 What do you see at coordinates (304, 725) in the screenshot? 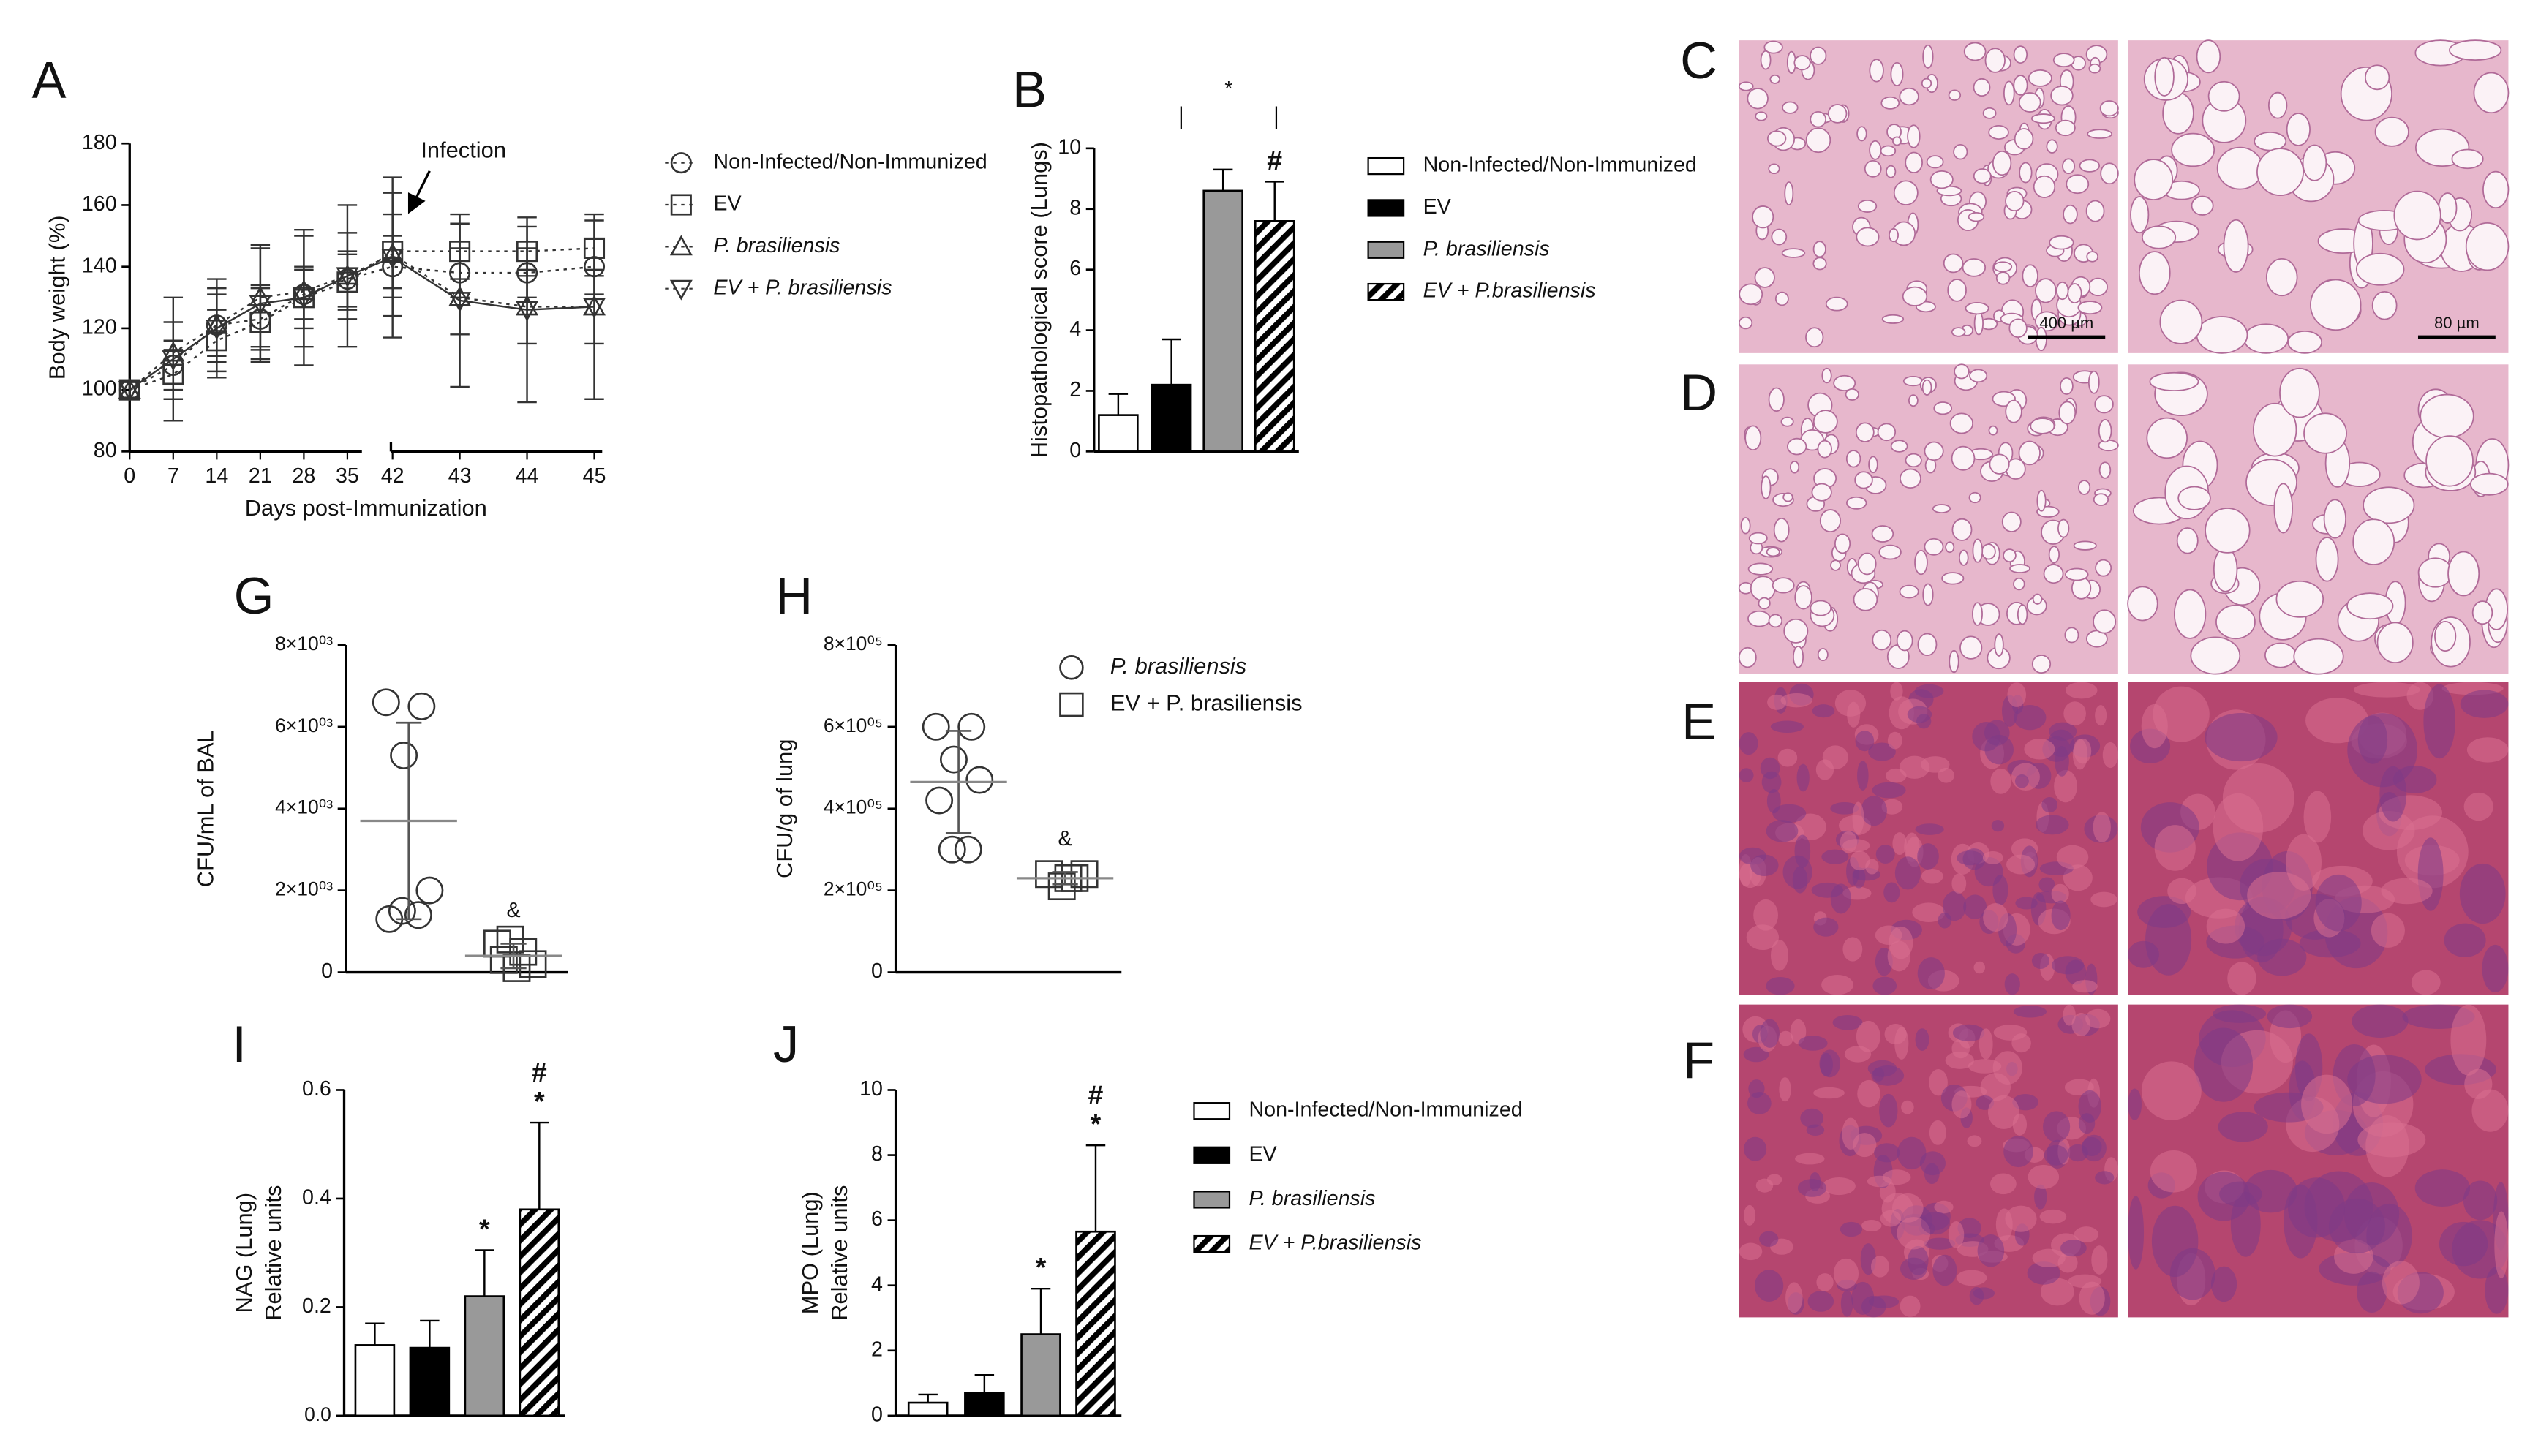
I see `y-tick-label: 6×10⁰³` at bounding box center [304, 725].